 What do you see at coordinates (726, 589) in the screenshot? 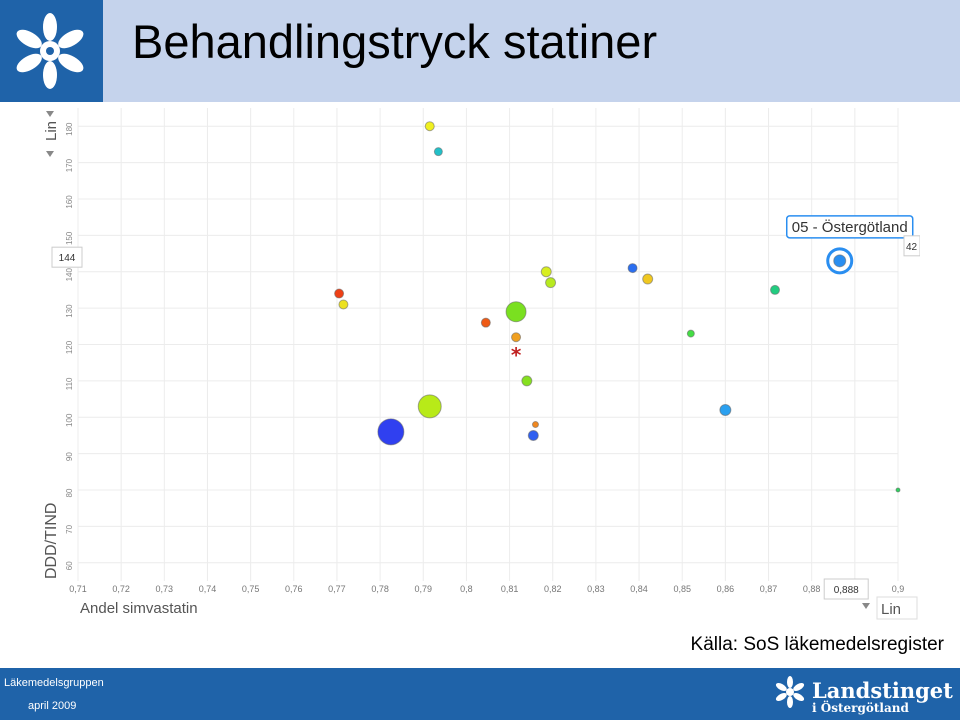
I see `x-tick-label: 0,86` at bounding box center [726, 589].